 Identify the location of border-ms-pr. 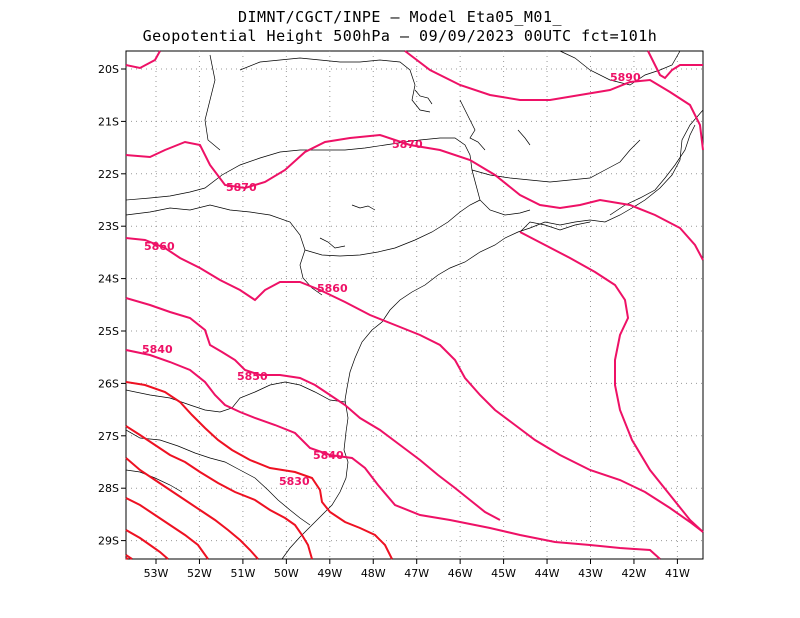
(224, 250).